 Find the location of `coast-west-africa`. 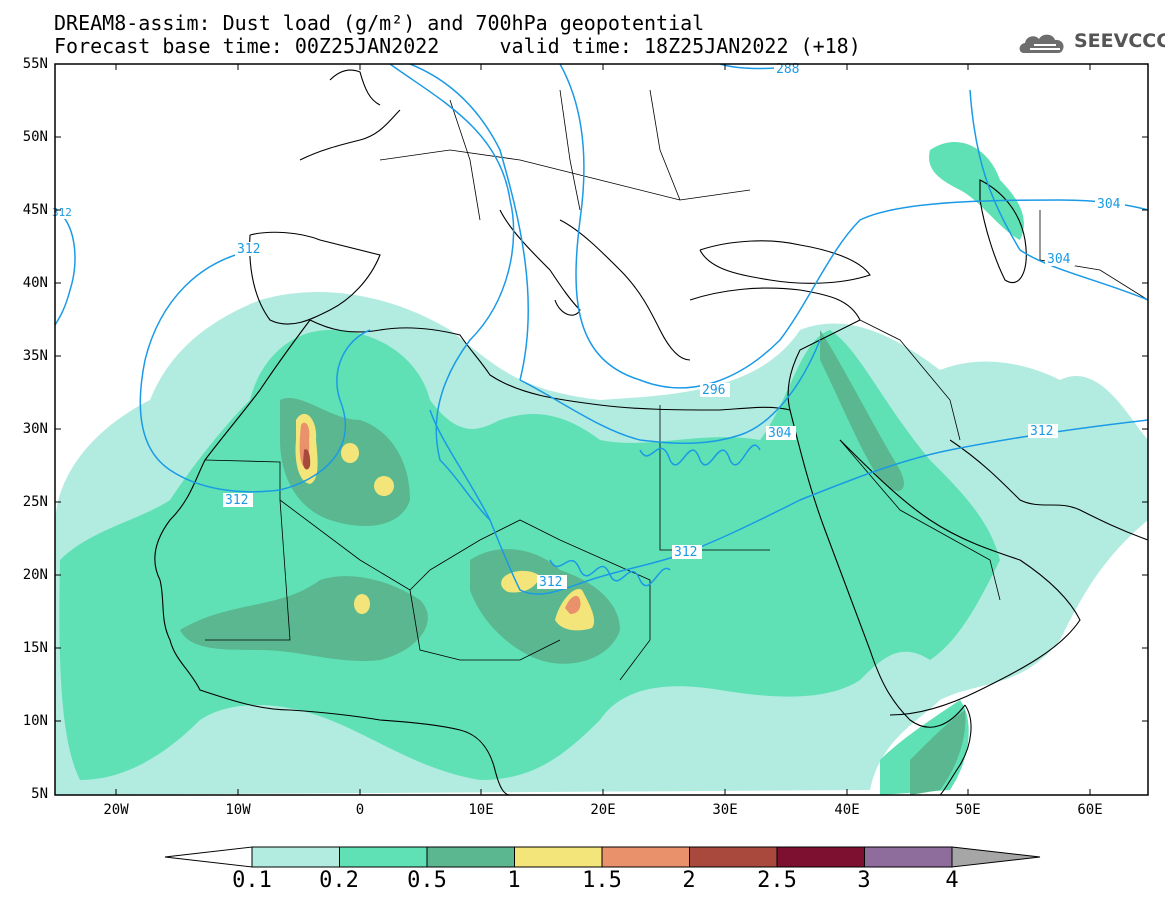

coast-west-africa is located at coordinates (307, 525).